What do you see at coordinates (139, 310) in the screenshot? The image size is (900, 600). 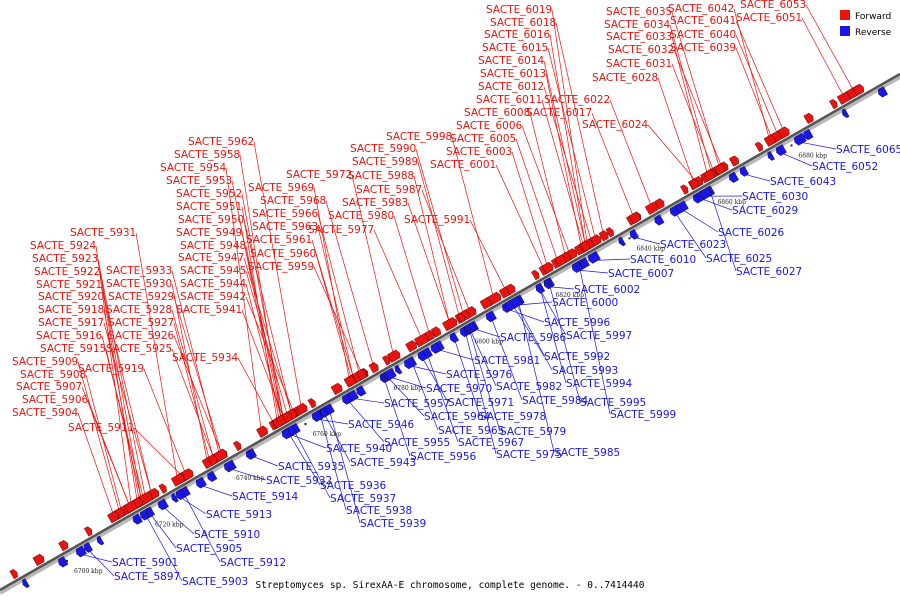 I see `forward-gene-label: SACTE_5928` at bounding box center [139, 310].